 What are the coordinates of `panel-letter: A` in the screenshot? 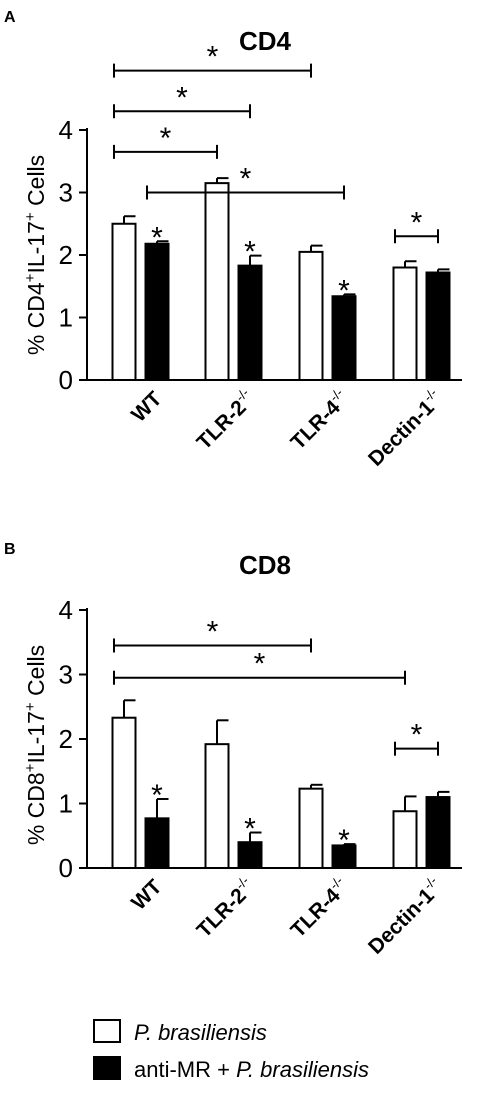 It's located at (10, 17).